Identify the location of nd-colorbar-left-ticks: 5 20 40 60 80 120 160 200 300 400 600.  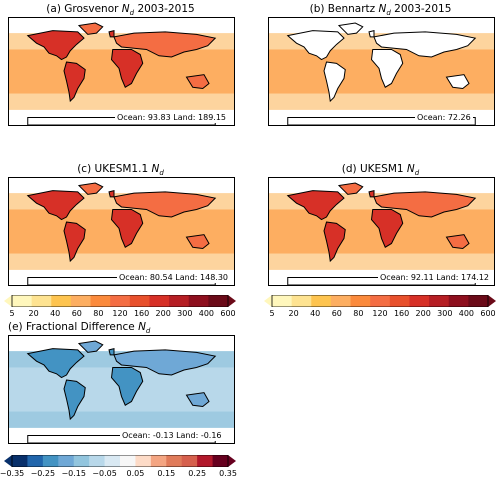
(120, 315).